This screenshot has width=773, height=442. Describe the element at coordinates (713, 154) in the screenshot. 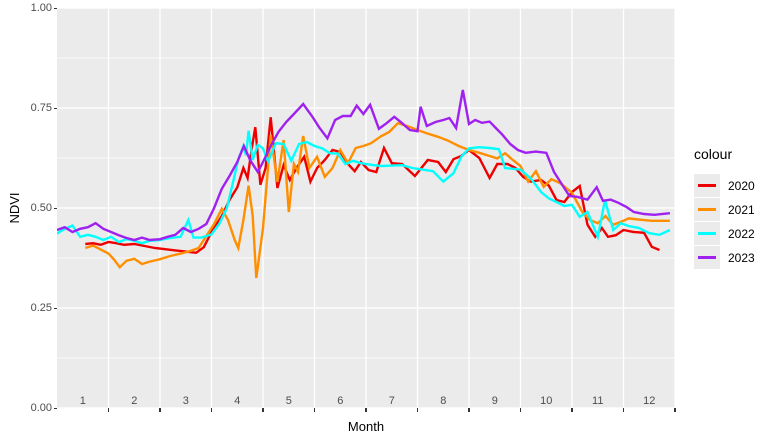

I see `legend-title: colour` at that location.